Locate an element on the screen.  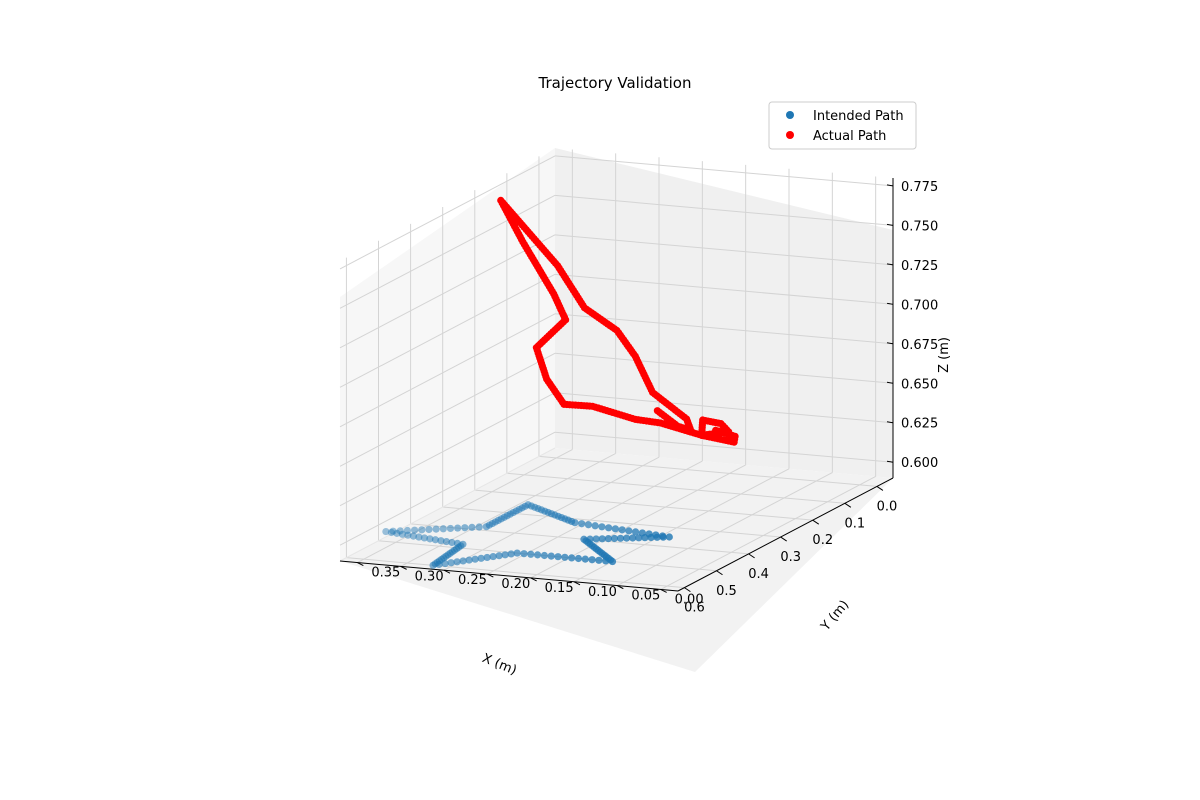
x-axis-ticks: 0.0 0.1 0.2 0.3 0.4 0.5 0.6 is located at coordinates (791, 551).